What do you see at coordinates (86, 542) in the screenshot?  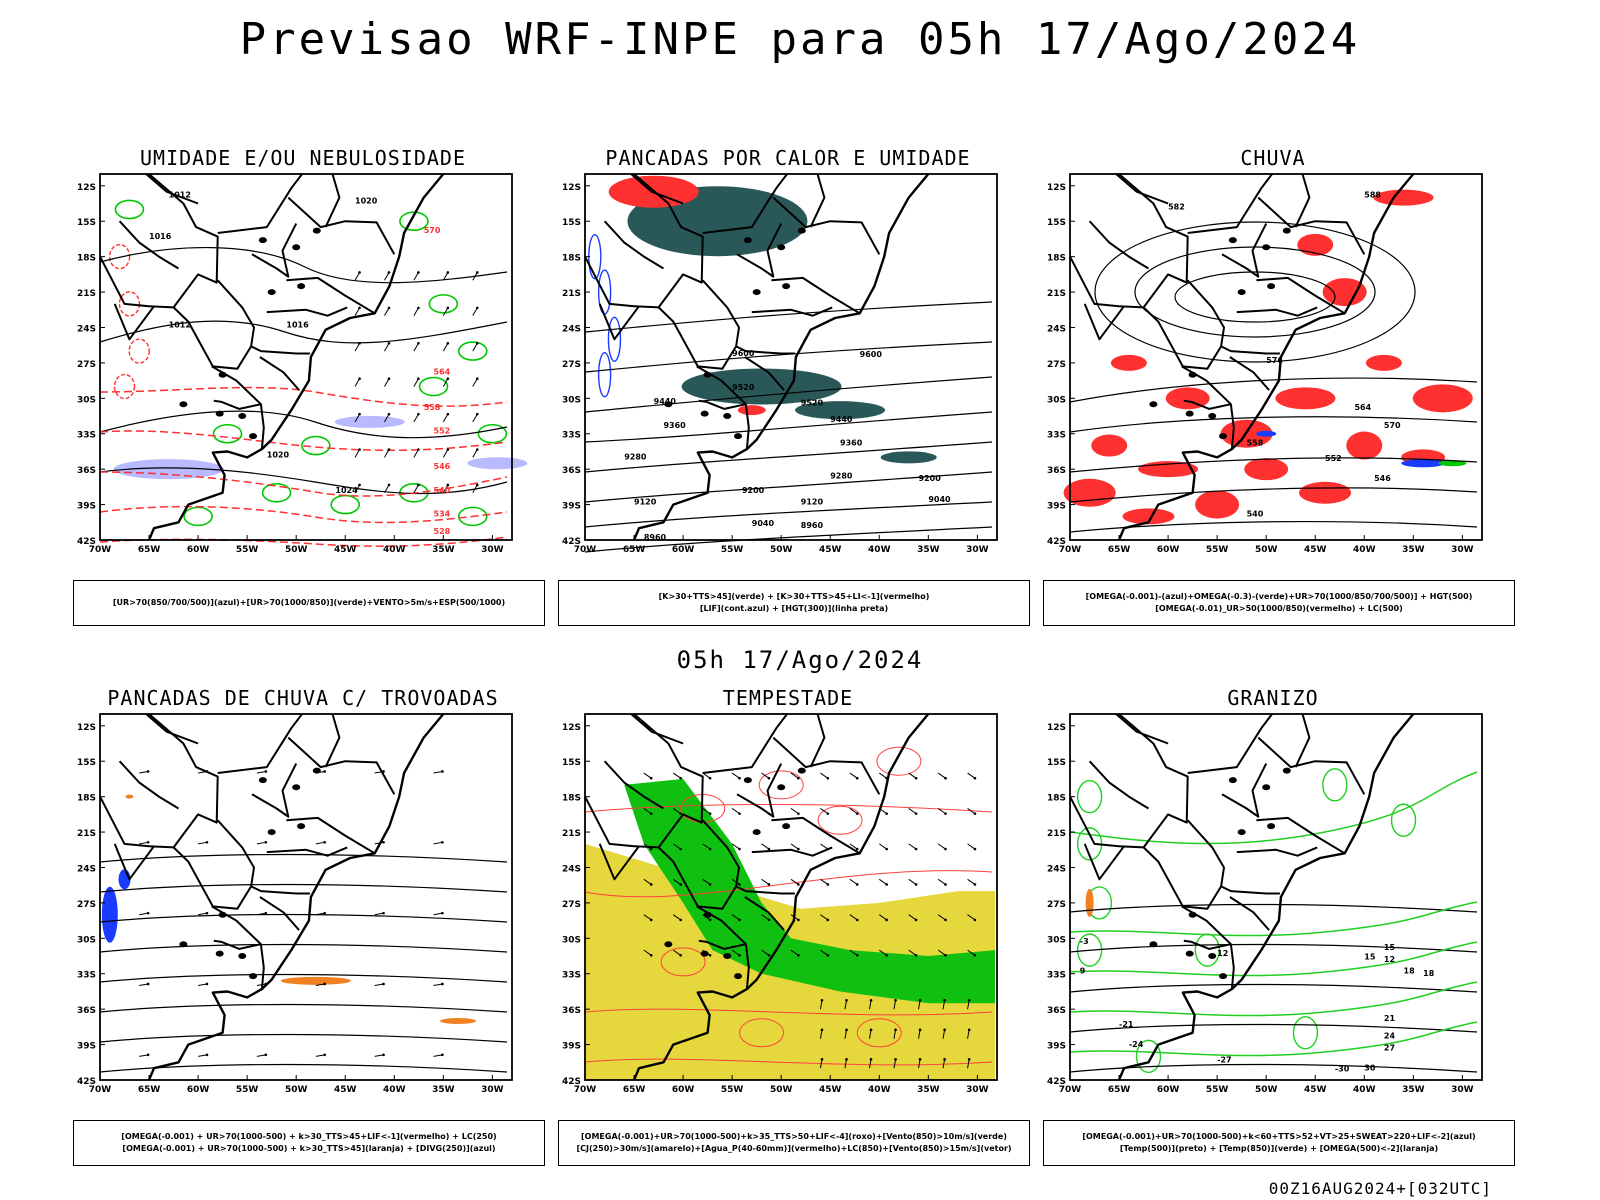 I see `lat-tick-label: 42S` at bounding box center [86, 542].